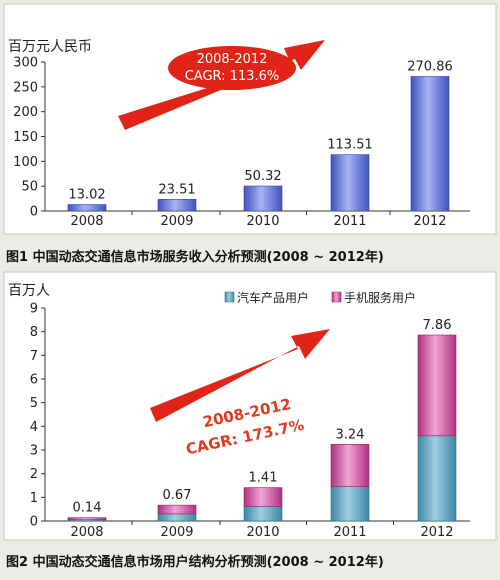  I want to click on chart2-y-tick-label: 1, so click(34, 498).